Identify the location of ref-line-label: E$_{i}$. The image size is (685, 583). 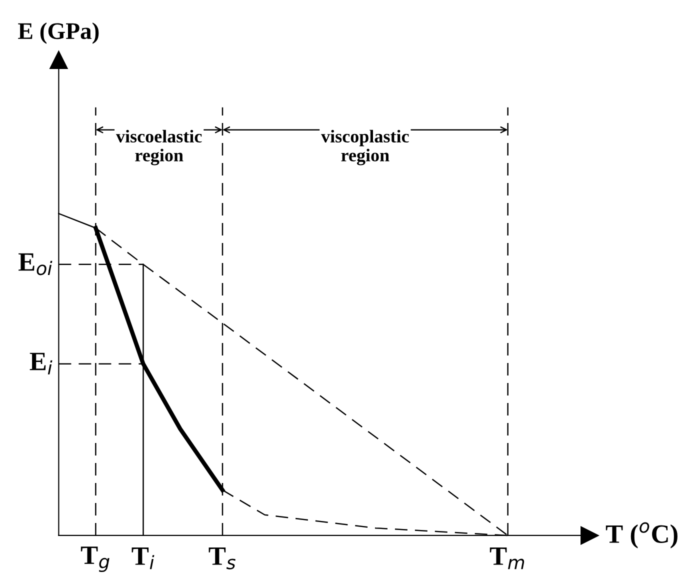
(41, 363).